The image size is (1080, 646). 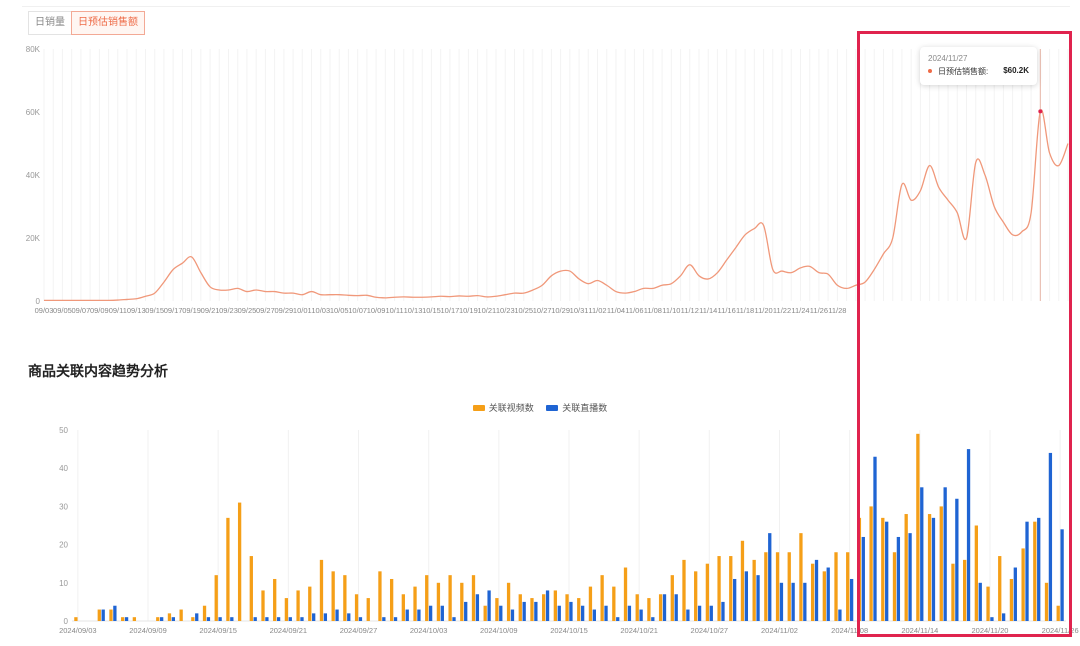 What do you see at coordinates (394, 310) in the screenshot?
I see `x-tick-label: 10/11` at bounding box center [394, 310].